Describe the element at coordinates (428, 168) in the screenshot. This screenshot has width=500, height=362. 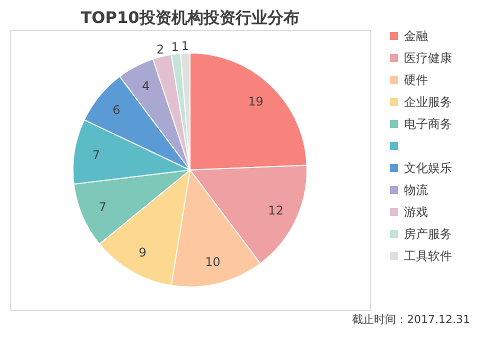
I see `legend-label: 文化娱乐` at that location.